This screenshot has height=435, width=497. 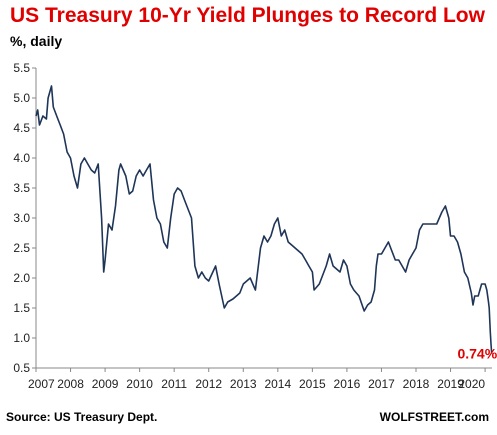 What do you see at coordinates (174, 384) in the screenshot?
I see `x-tick-label: 2011` at bounding box center [174, 384].